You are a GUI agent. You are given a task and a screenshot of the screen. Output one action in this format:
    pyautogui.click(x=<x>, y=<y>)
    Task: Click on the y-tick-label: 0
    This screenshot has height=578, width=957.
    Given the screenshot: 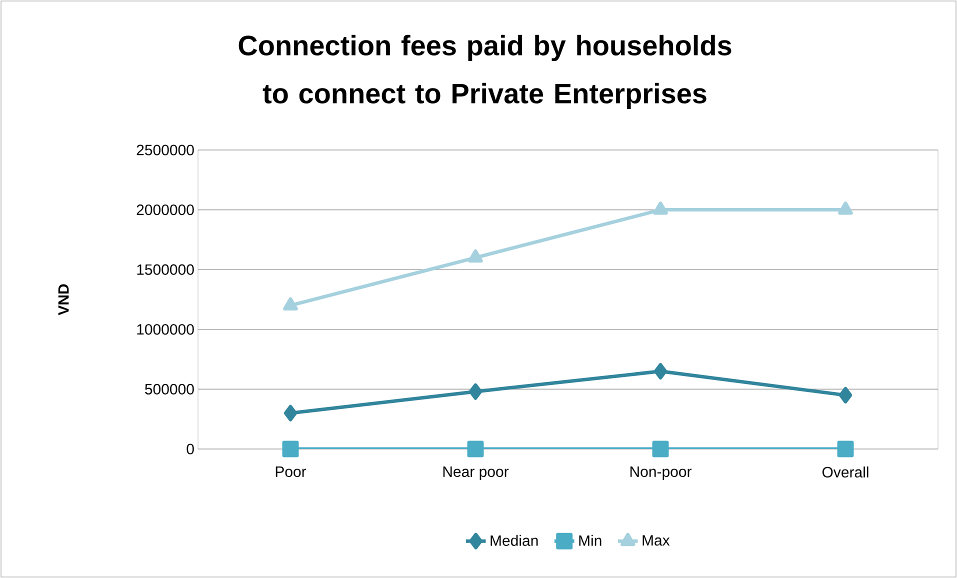 What is the action you would take?
    pyautogui.click(x=190, y=449)
    